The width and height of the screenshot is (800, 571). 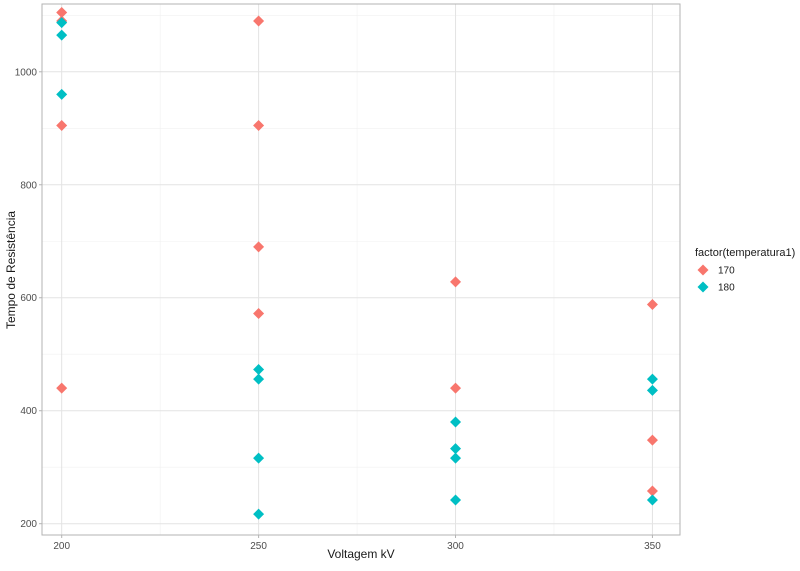 I want to click on x-tick-label: 250, so click(x=258, y=546).